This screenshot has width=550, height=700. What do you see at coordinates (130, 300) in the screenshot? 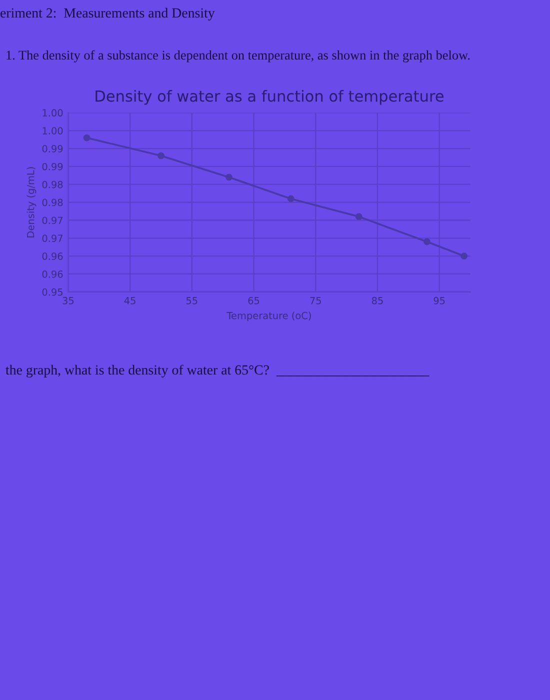
I see `x-tick-label: 45` at bounding box center [130, 300].